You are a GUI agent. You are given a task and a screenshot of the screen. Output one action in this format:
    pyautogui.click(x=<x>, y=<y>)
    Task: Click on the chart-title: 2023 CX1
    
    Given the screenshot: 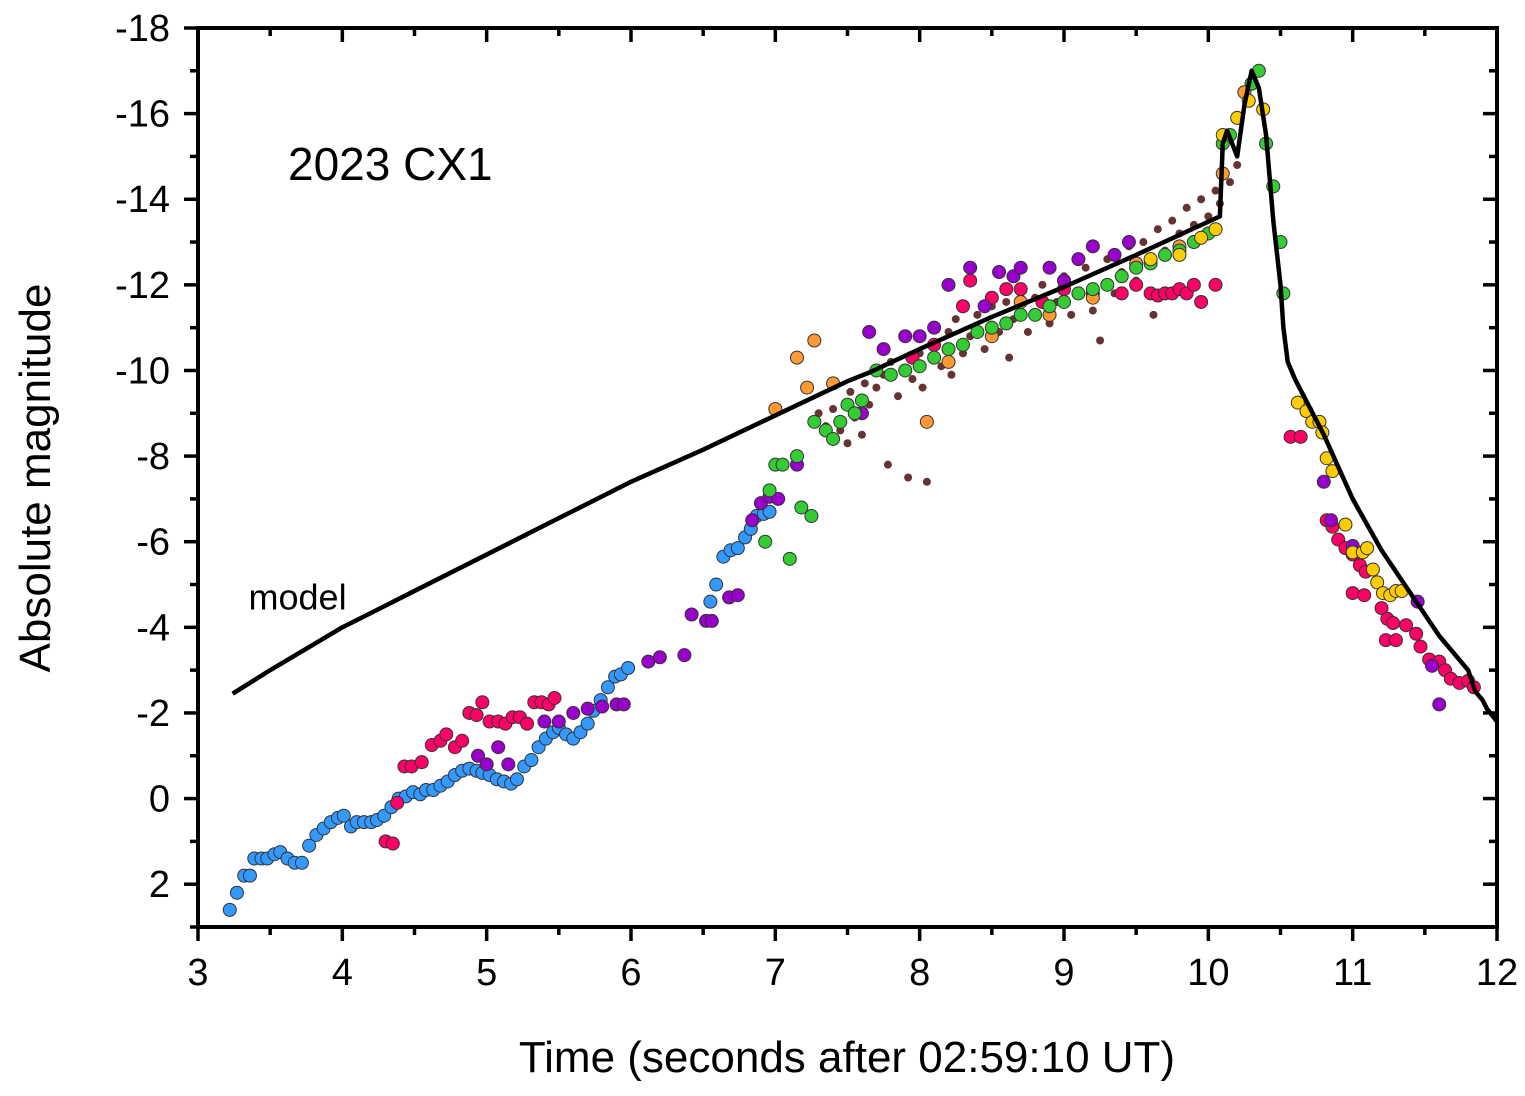 What is the action you would take?
    pyautogui.click(x=390, y=164)
    